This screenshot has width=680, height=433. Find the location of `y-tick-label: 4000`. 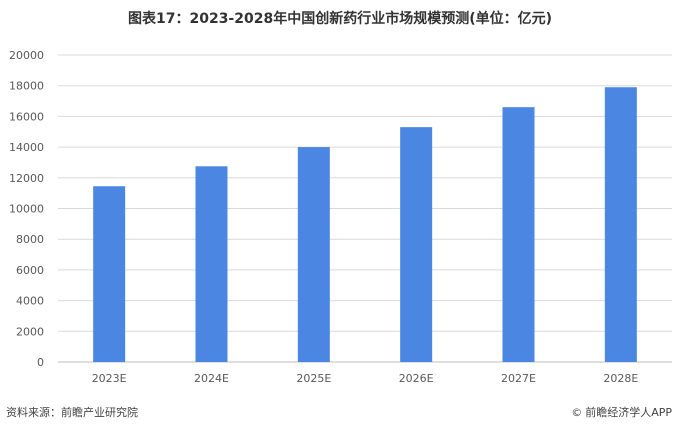

y-tick-label: 4000 is located at coordinates (30, 301).